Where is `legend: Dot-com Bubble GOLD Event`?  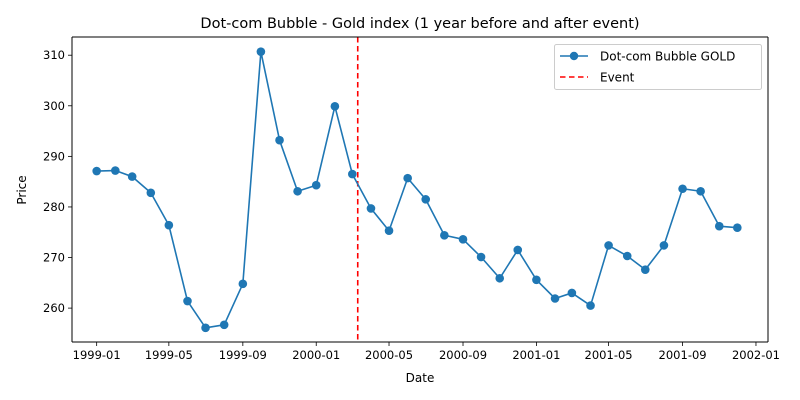
legend: Dot-com Bubble GOLD Event is located at coordinates (658, 67).